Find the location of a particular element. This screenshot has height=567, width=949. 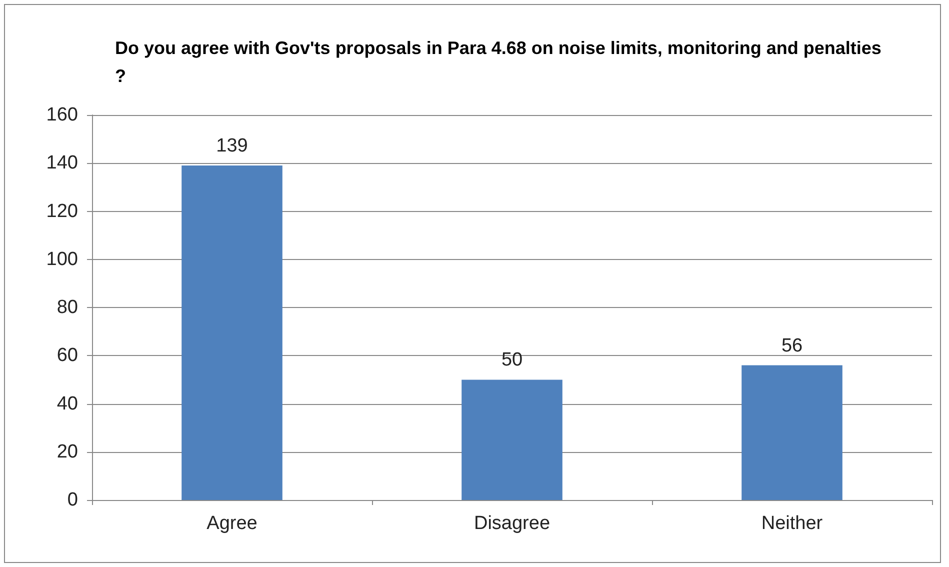

chart-title: Do you agree with Gov'ts proposals in Para 4.68 on noise limits, monitoring and penalties? is located at coordinates (498, 62).